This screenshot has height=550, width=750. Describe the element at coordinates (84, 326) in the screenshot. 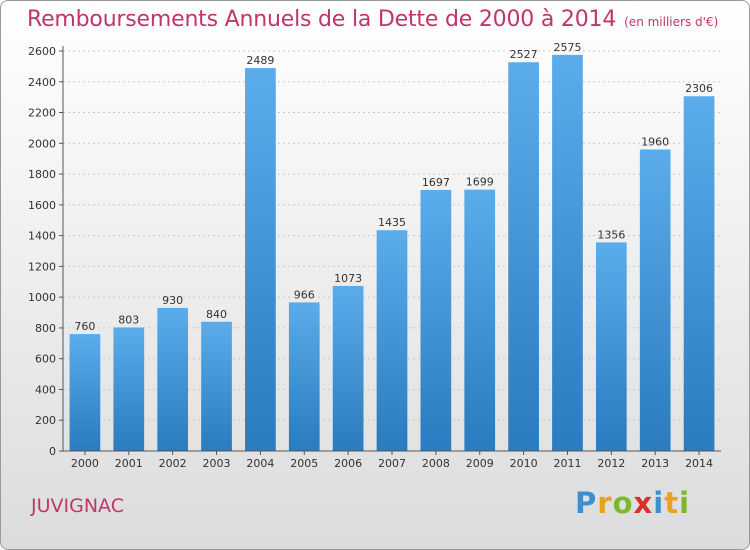

I see `value-label-2000: 760` at that location.